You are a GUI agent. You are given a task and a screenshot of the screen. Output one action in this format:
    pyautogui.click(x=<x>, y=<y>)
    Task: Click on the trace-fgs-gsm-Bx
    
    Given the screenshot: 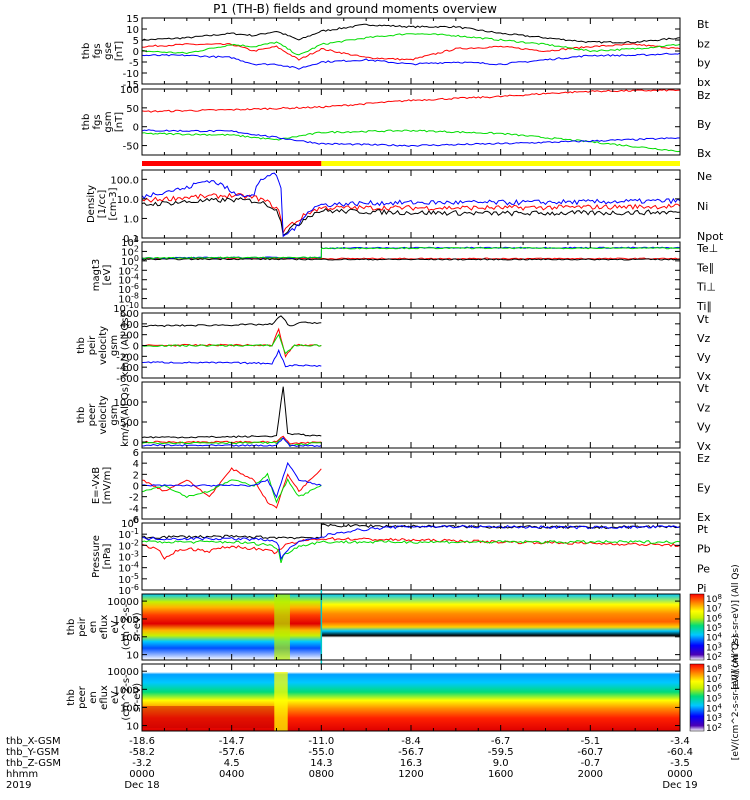 What is the action you would take?
    pyautogui.click(x=411, y=138)
    